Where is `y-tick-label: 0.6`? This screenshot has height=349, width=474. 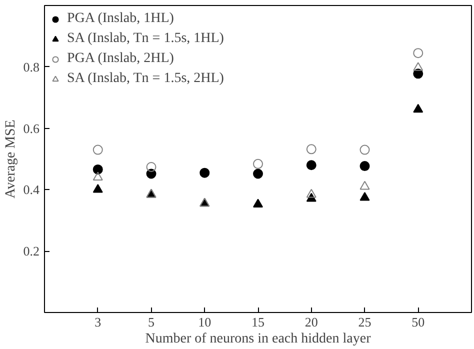 y-tick-label: 0.6 is located at coordinates (31, 128).